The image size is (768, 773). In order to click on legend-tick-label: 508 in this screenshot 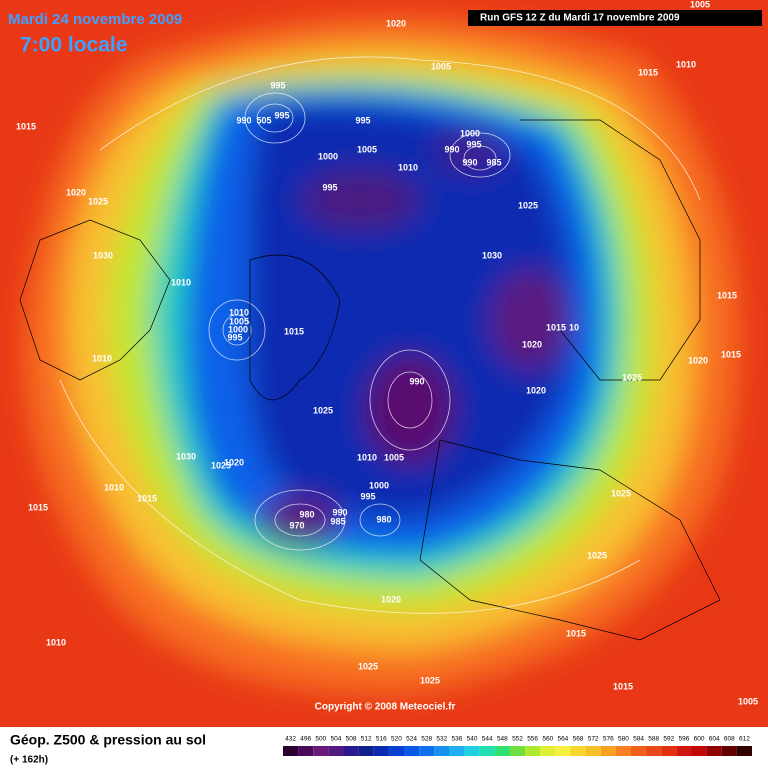, I will do `click(351, 739)`.